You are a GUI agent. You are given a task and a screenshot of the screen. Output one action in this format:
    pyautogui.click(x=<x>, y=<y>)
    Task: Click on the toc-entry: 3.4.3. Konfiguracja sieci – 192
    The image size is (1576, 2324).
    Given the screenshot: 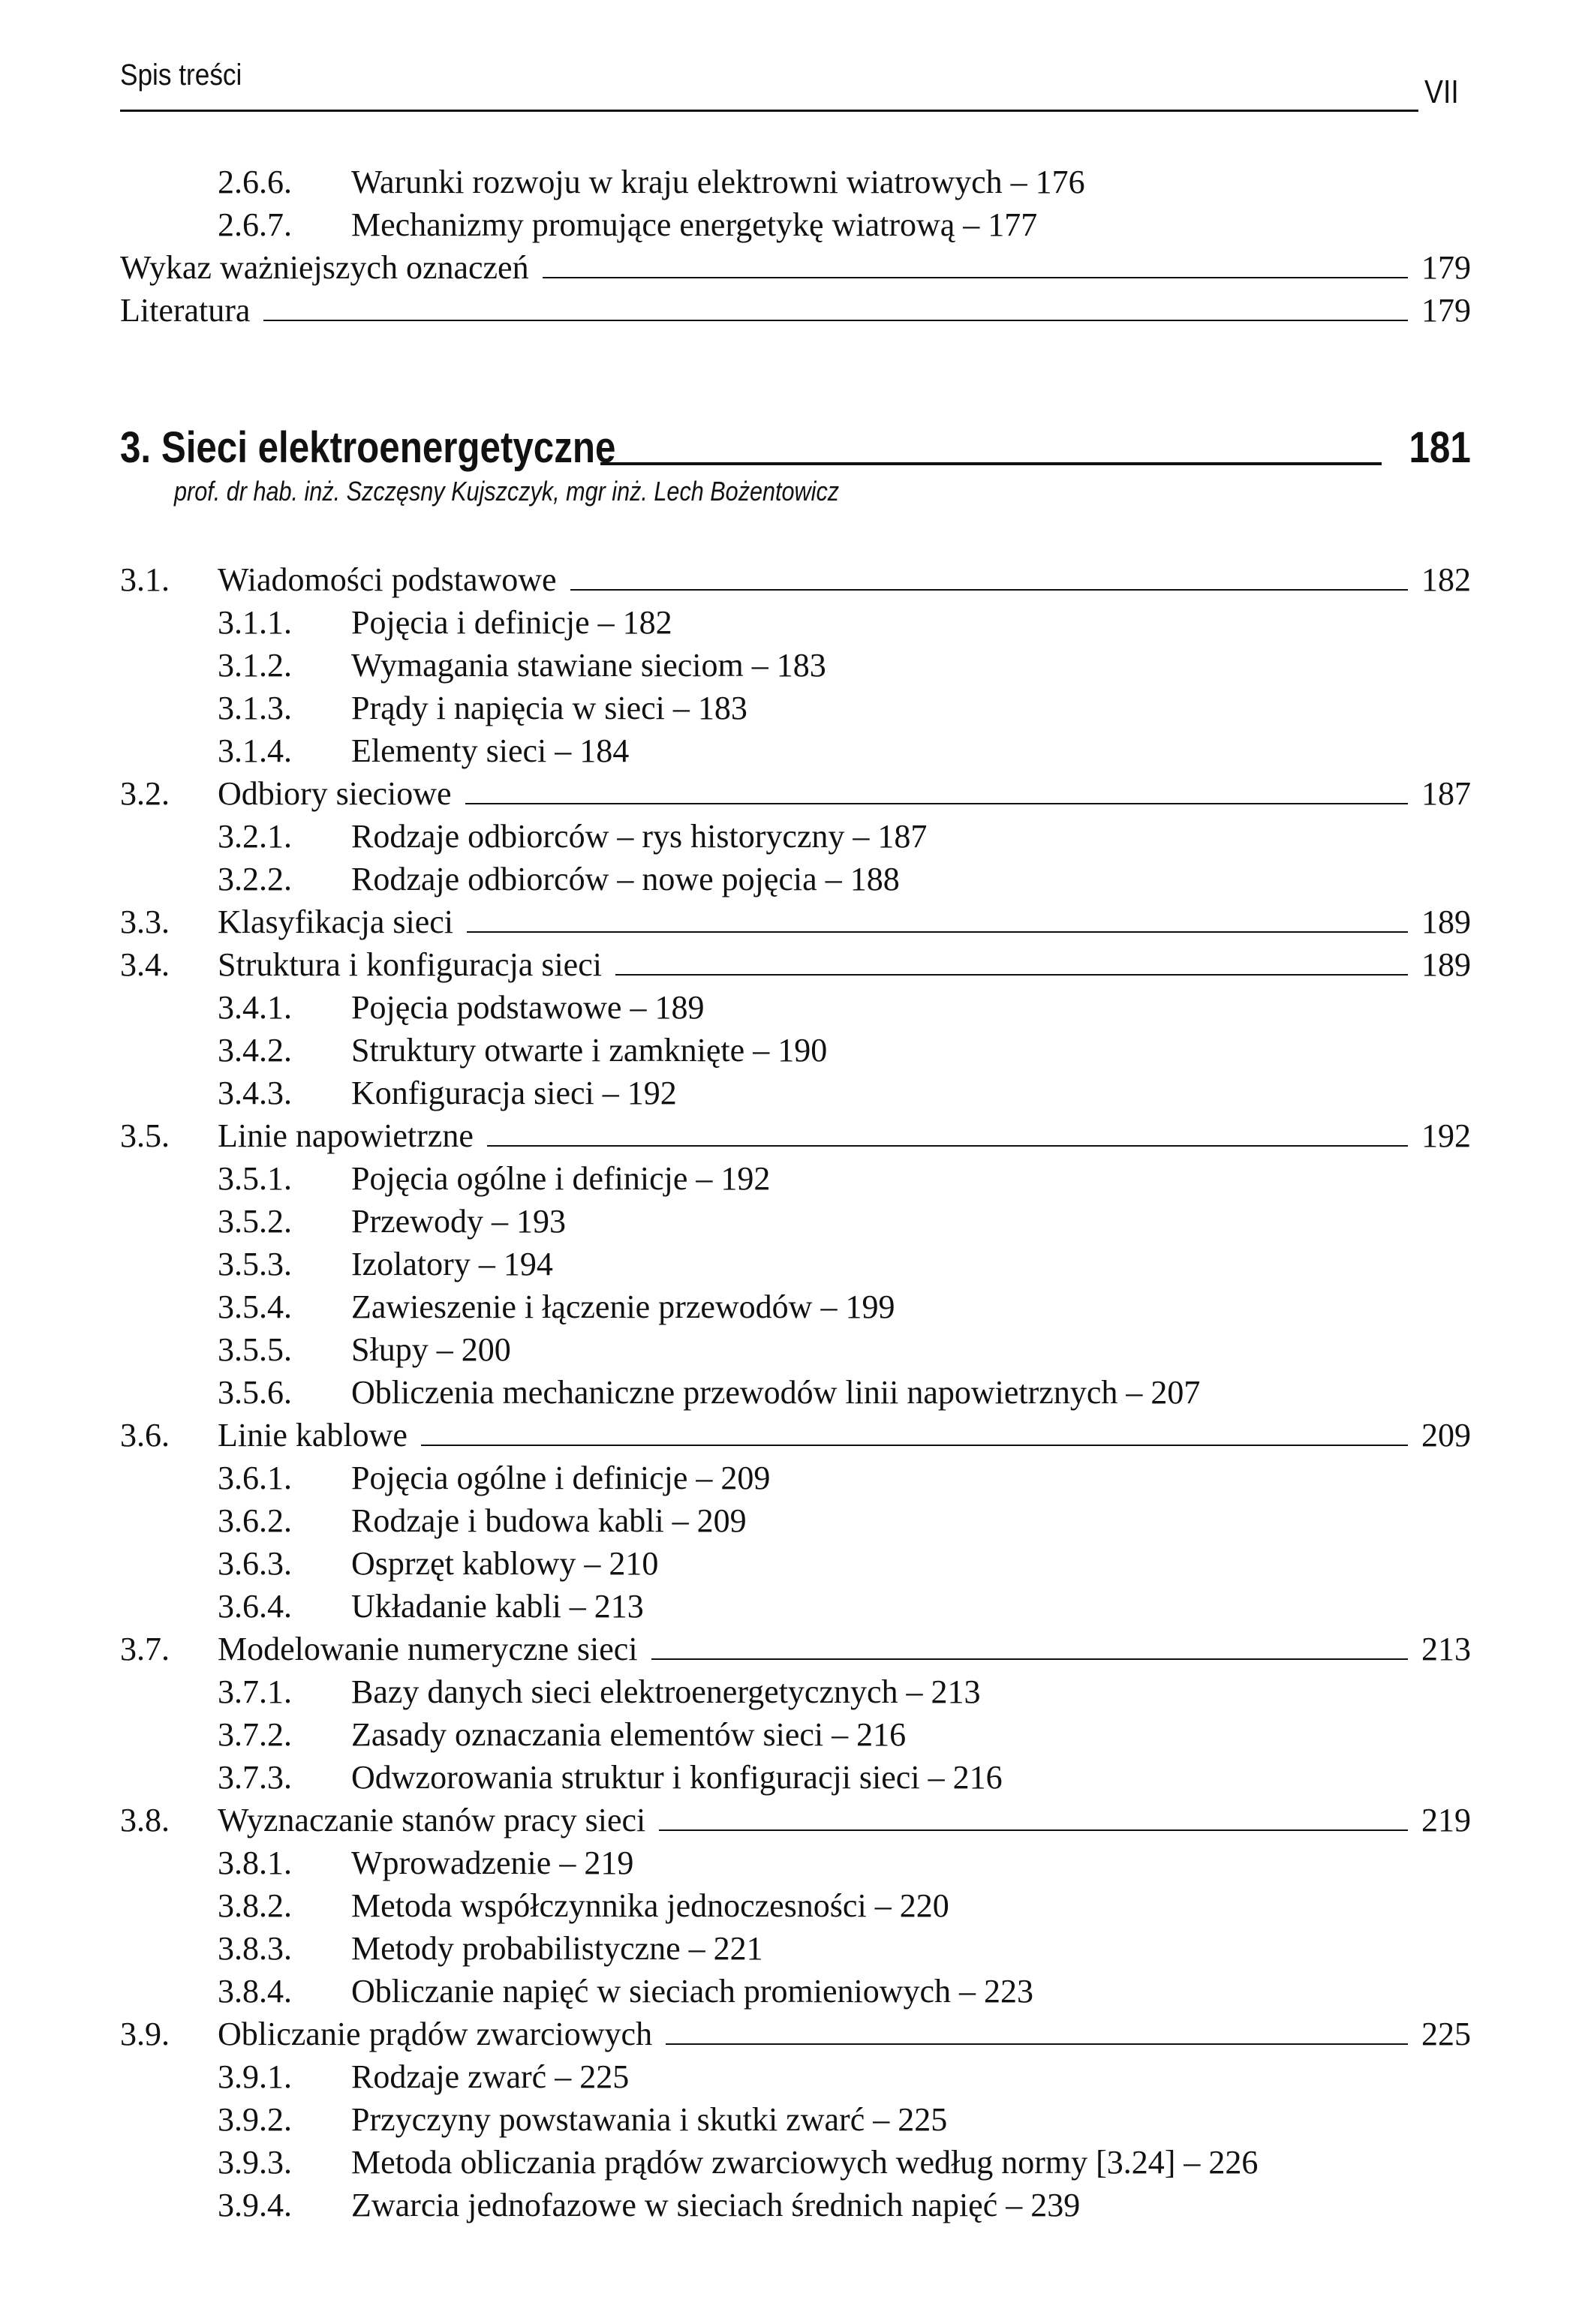 What is the action you would take?
    pyautogui.click(x=795, y=1093)
    